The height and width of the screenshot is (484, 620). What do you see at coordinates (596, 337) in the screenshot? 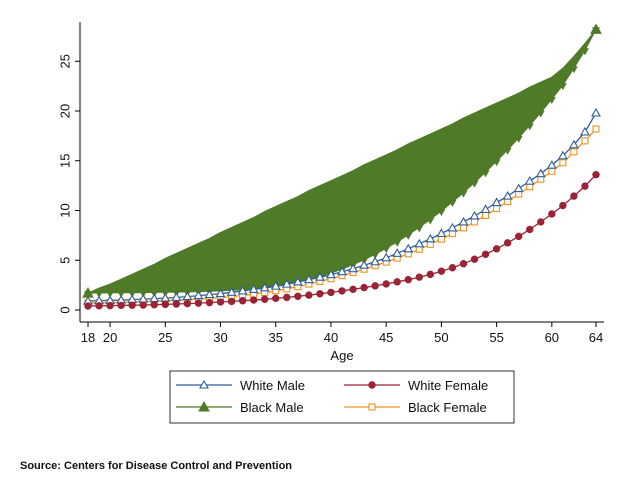
I see `x-tick-label: 64` at bounding box center [596, 337].